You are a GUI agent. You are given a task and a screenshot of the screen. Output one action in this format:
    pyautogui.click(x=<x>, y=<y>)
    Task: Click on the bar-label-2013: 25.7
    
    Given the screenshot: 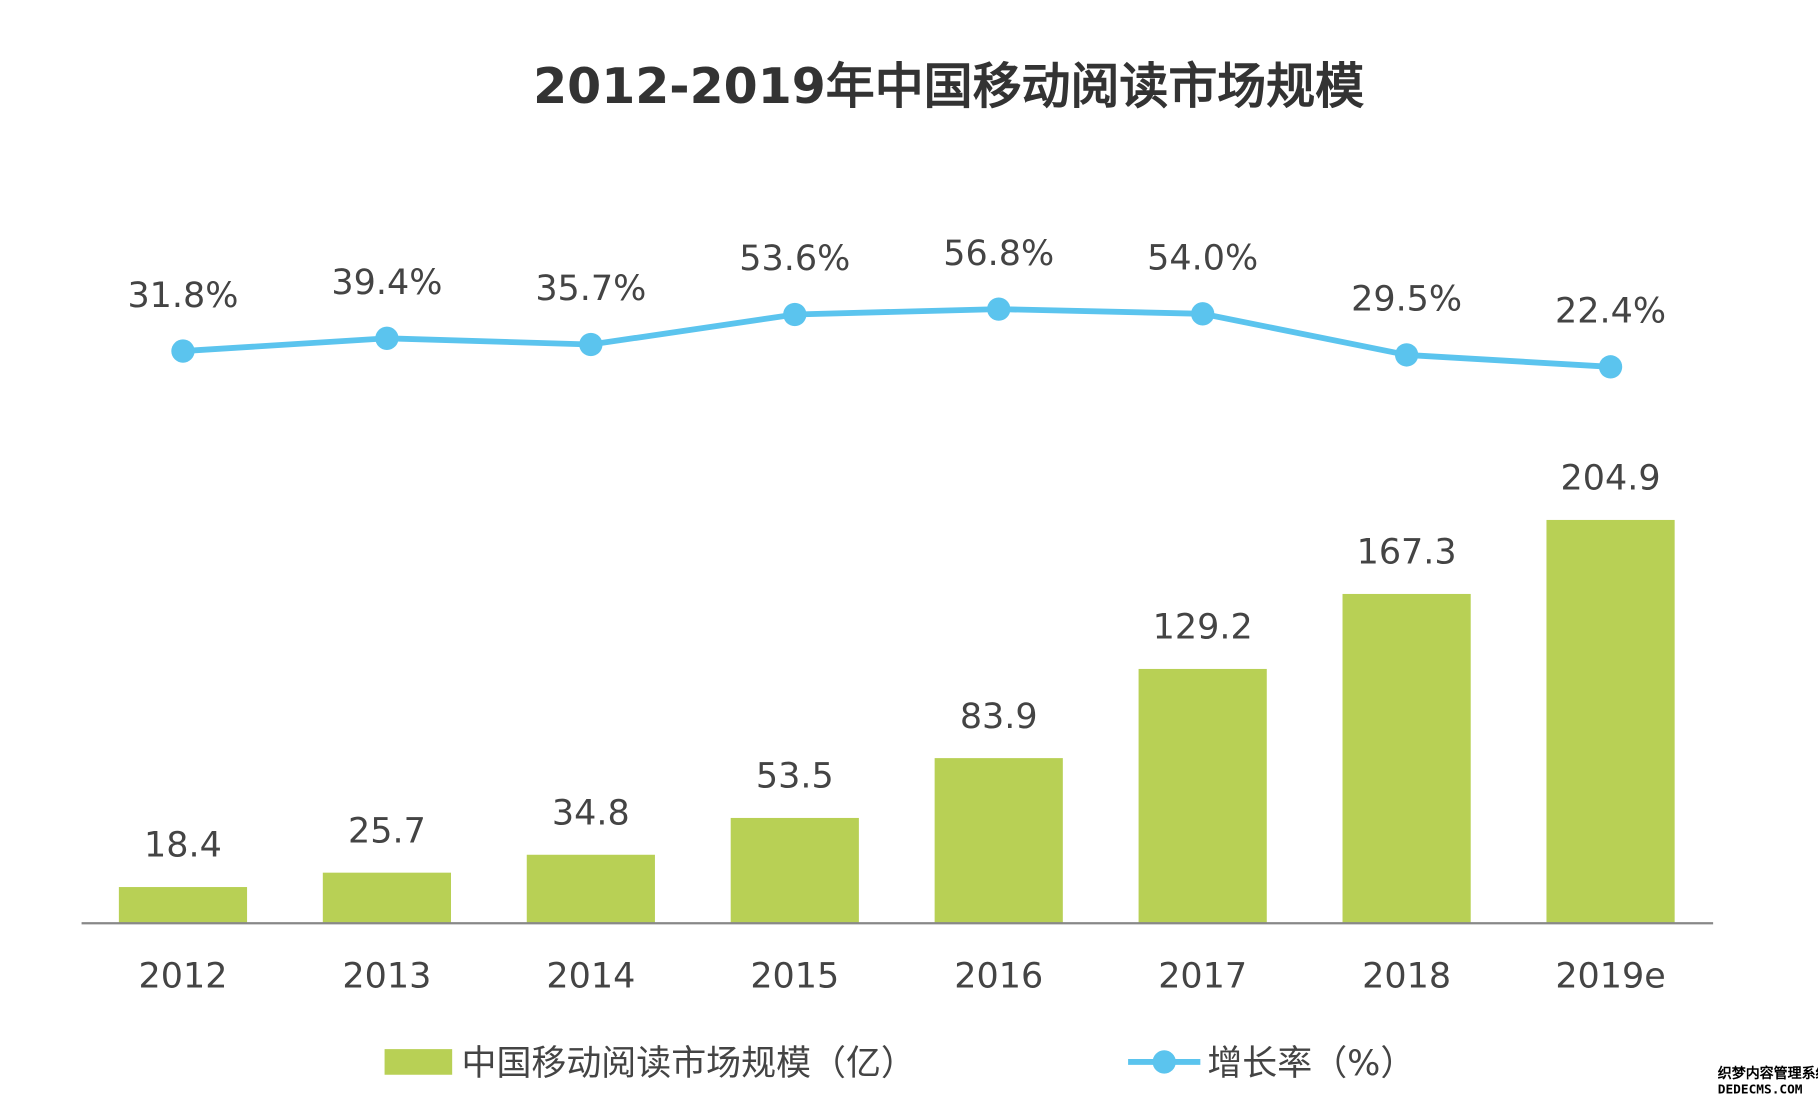 What is the action you would take?
    pyautogui.click(x=387, y=831)
    